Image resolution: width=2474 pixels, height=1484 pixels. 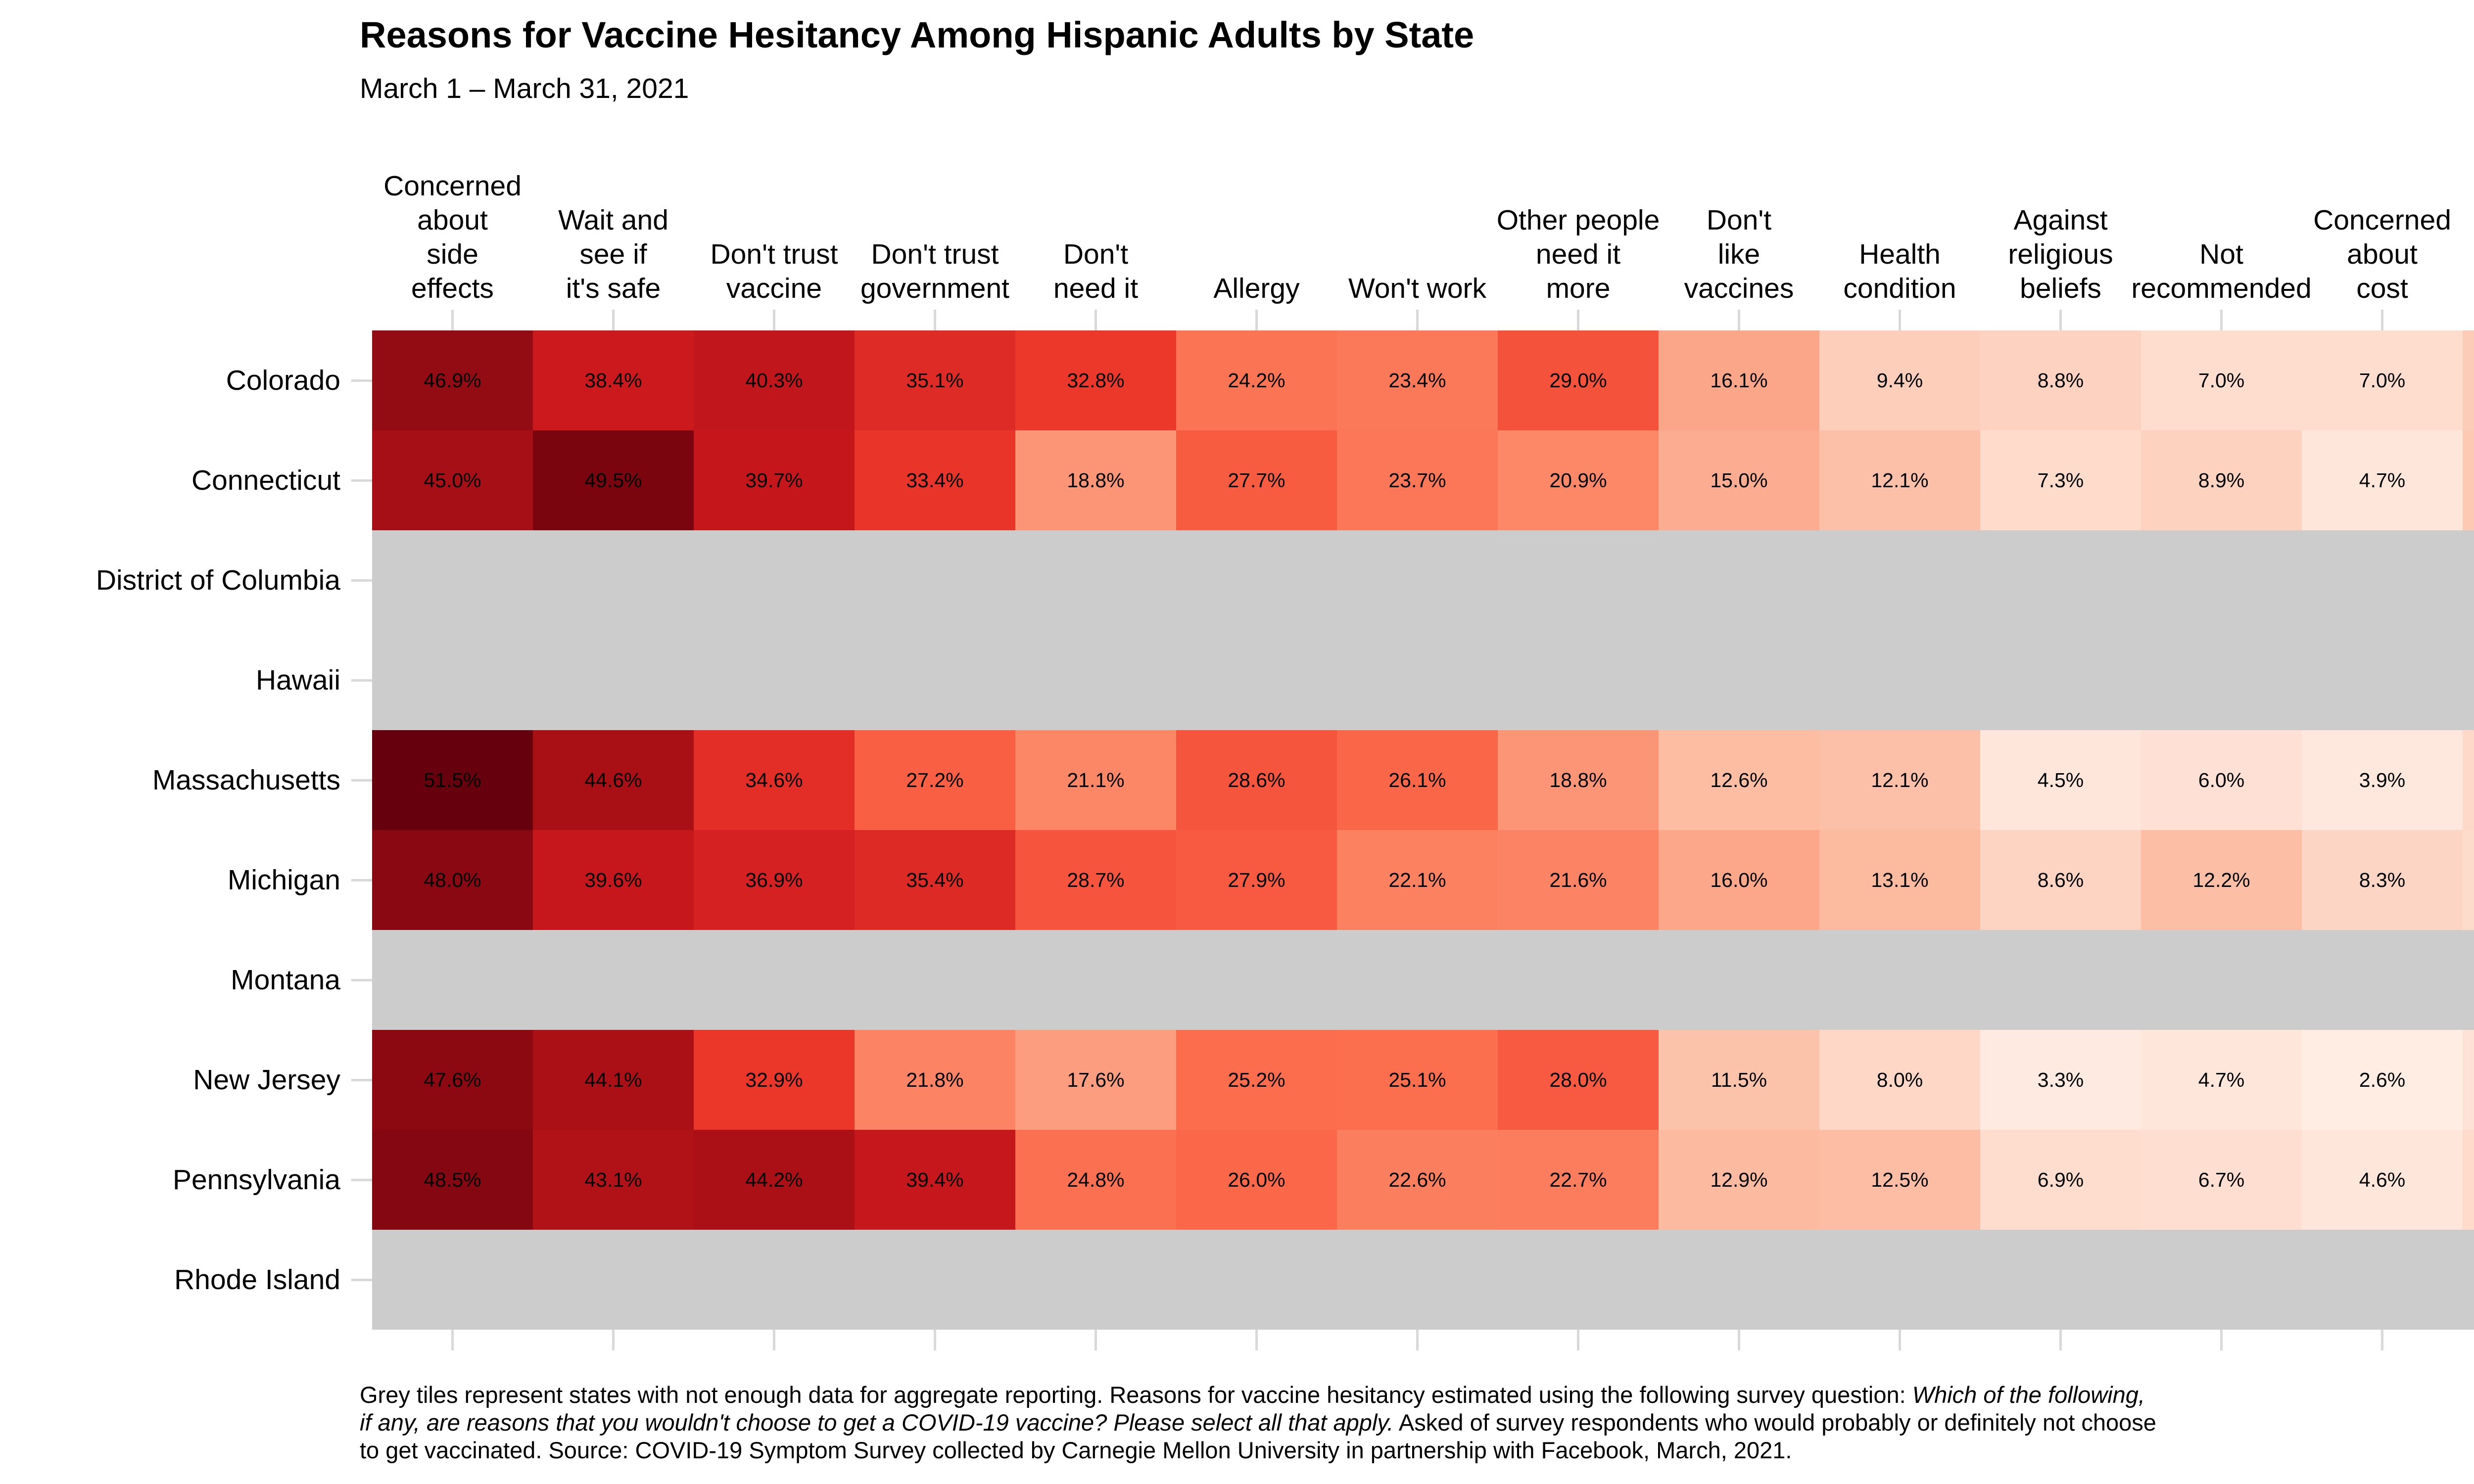 I want to click on heatmap-cell: 12.5%, so click(x=1900, y=1180).